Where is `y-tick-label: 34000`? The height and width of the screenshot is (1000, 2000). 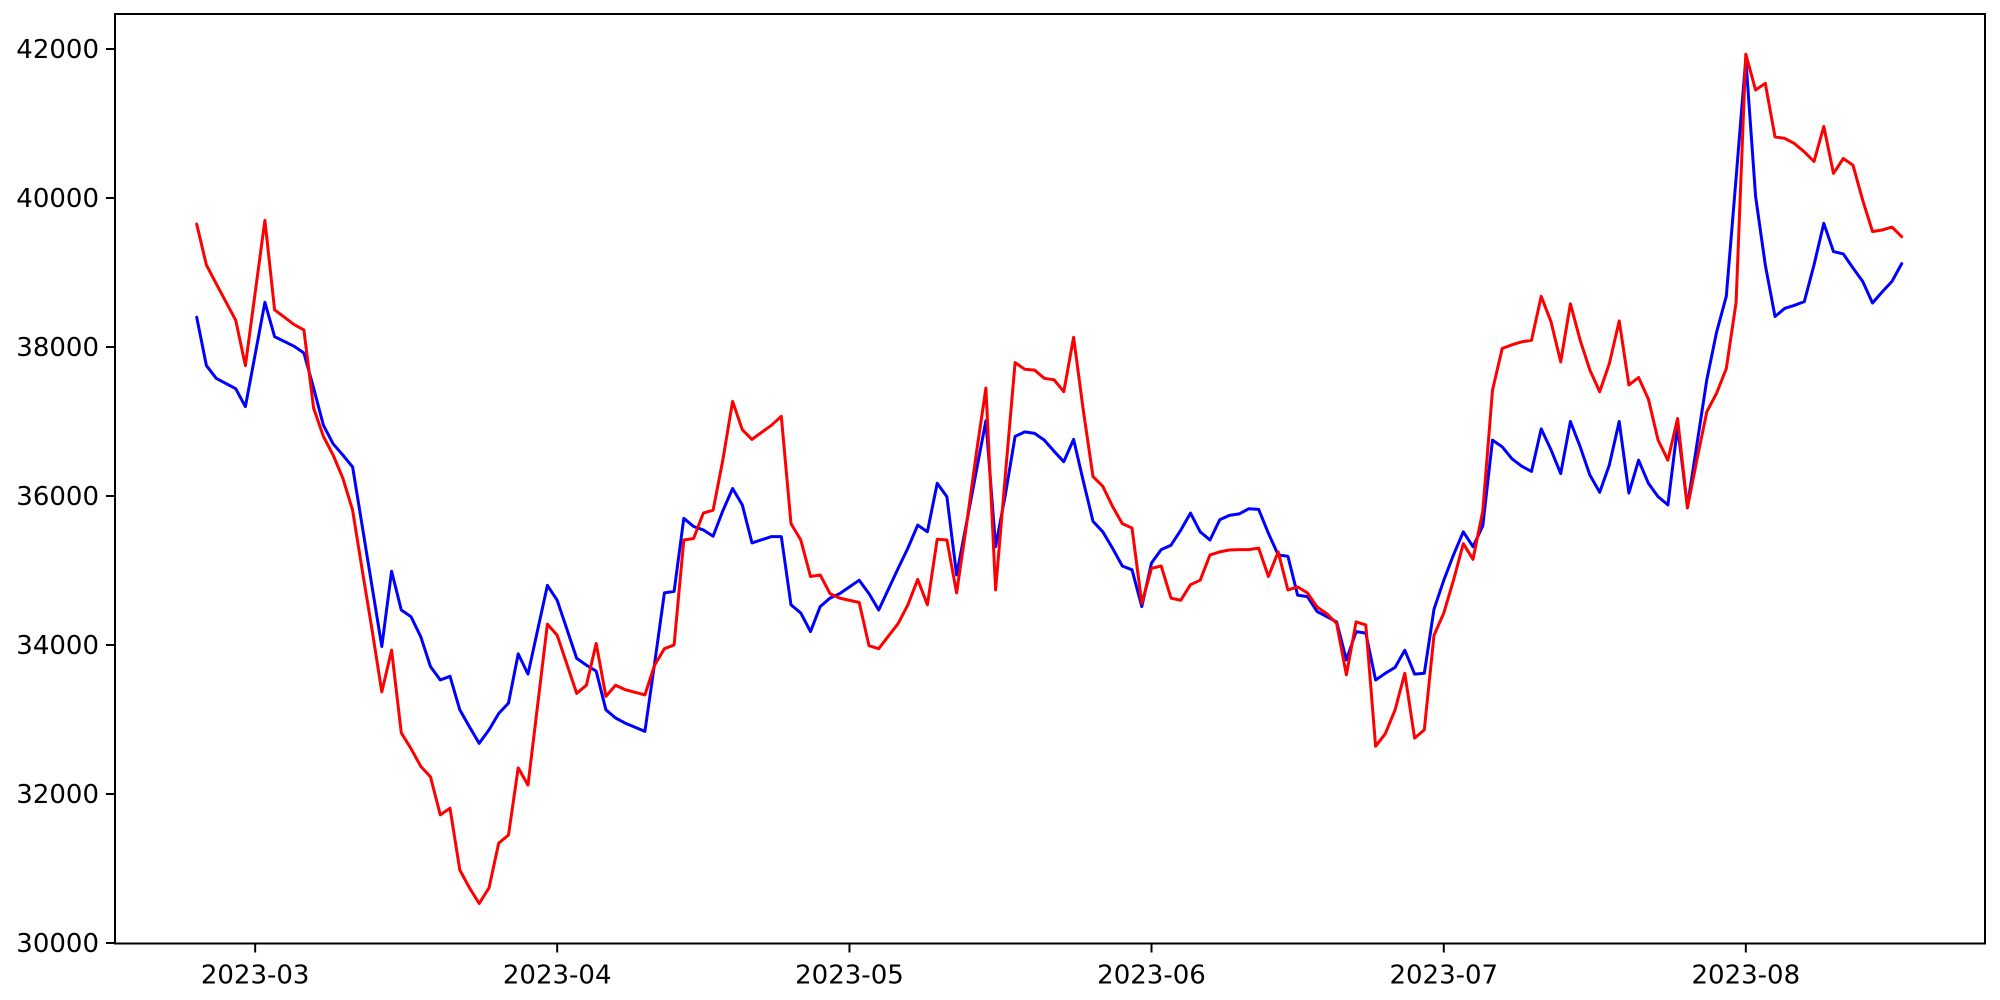
y-tick-label: 34000 is located at coordinates (57, 646).